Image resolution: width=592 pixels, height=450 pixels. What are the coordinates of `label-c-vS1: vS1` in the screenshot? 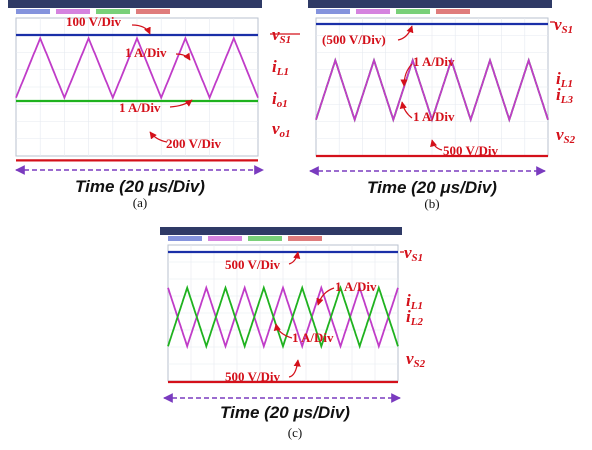 It's located at (413, 253).